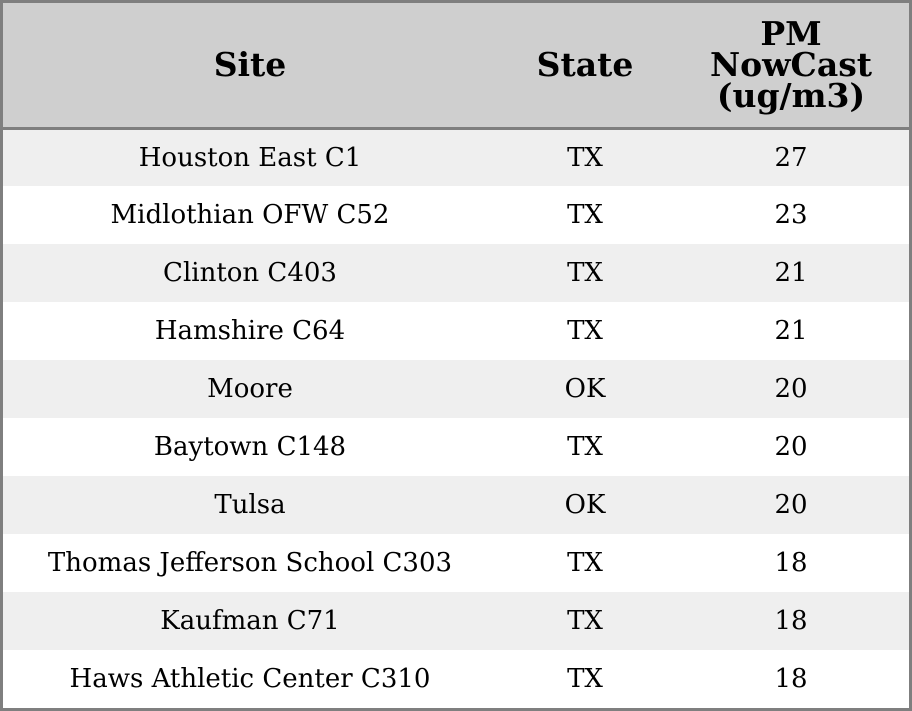  Describe the element at coordinates (456, 621) in the screenshot. I see `table-row: Kaufman C71 TX 18` at that location.